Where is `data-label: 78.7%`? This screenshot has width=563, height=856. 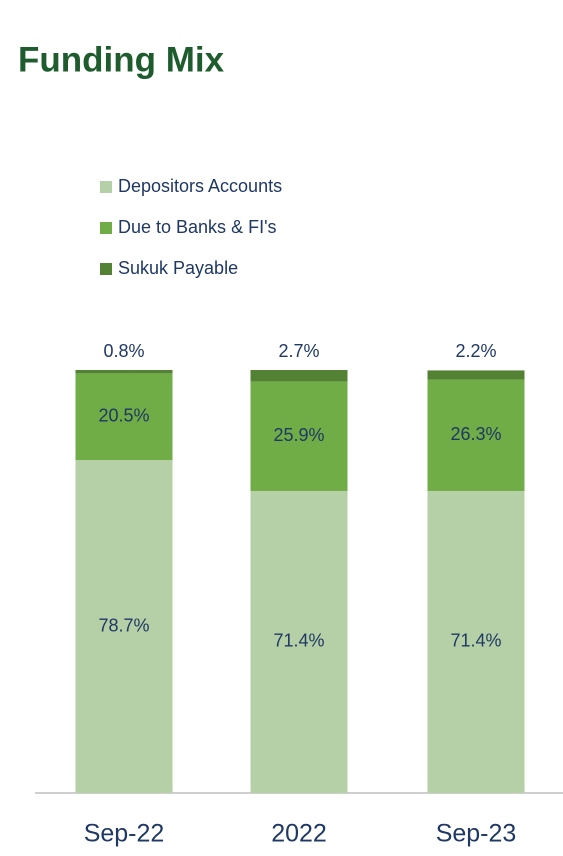 data-label: 78.7% is located at coordinates (123, 625).